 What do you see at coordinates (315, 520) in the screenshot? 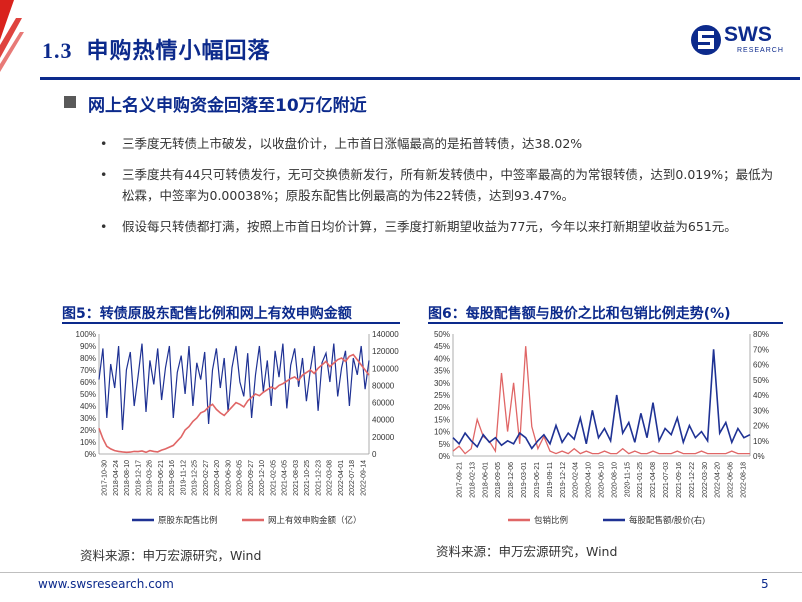
I see `legend-label-2: 网上有效申购金额（亿）` at bounding box center [315, 520].